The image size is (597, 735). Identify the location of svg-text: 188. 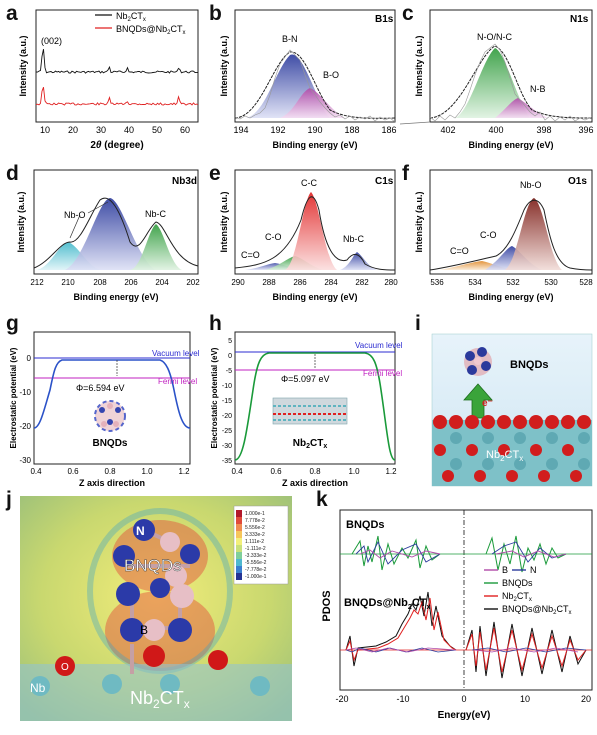
(351, 130).